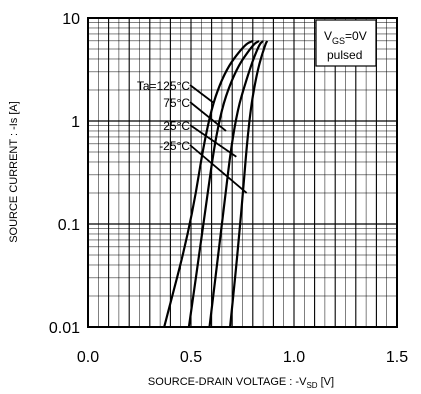  What do you see at coordinates (69, 225) in the screenshot?
I see `y-tick-label: 0.1` at bounding box center [69, 225].